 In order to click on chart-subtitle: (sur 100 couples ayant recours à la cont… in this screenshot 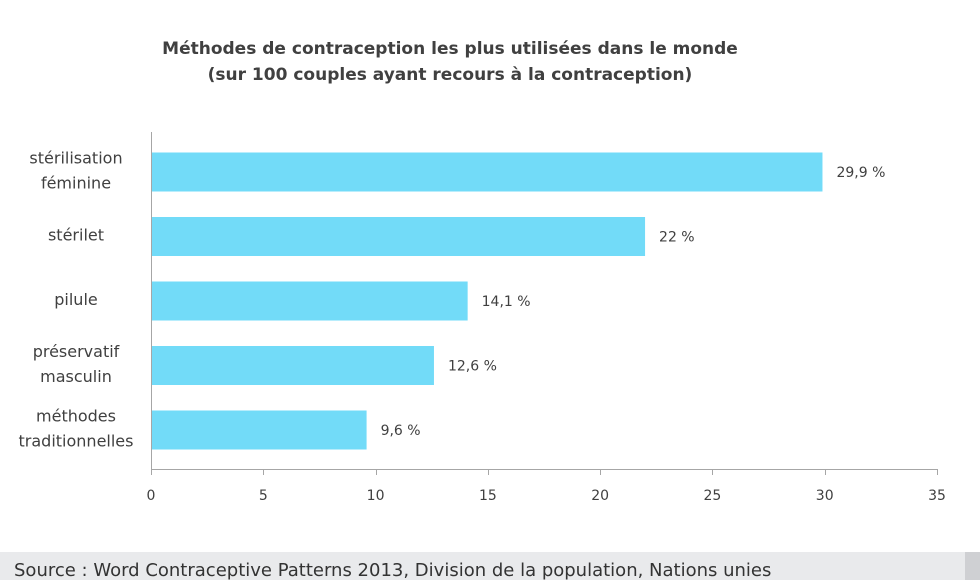, I will do `click(450, 75)`.